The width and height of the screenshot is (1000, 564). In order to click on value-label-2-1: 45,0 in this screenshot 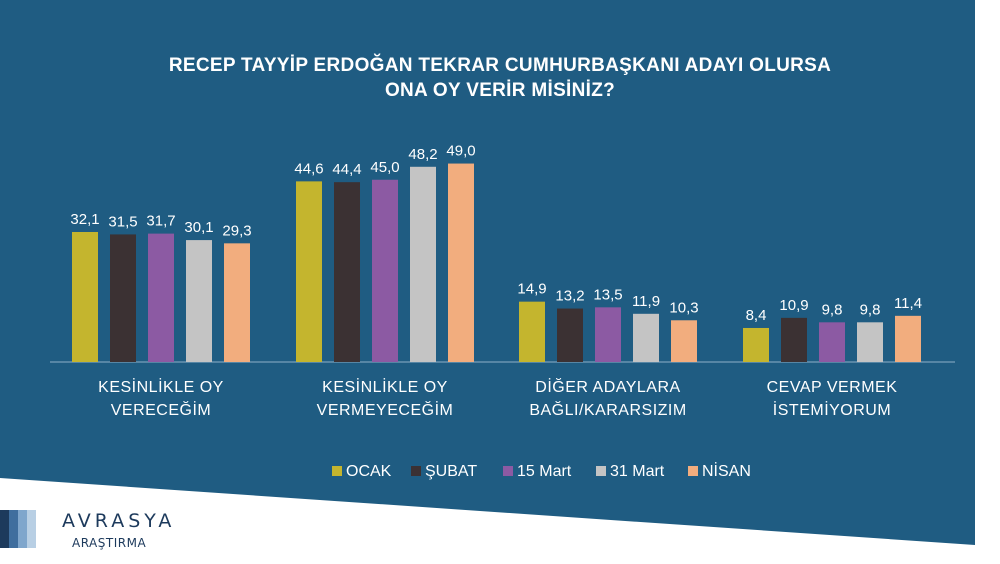, I will do `click(384, 167)`.